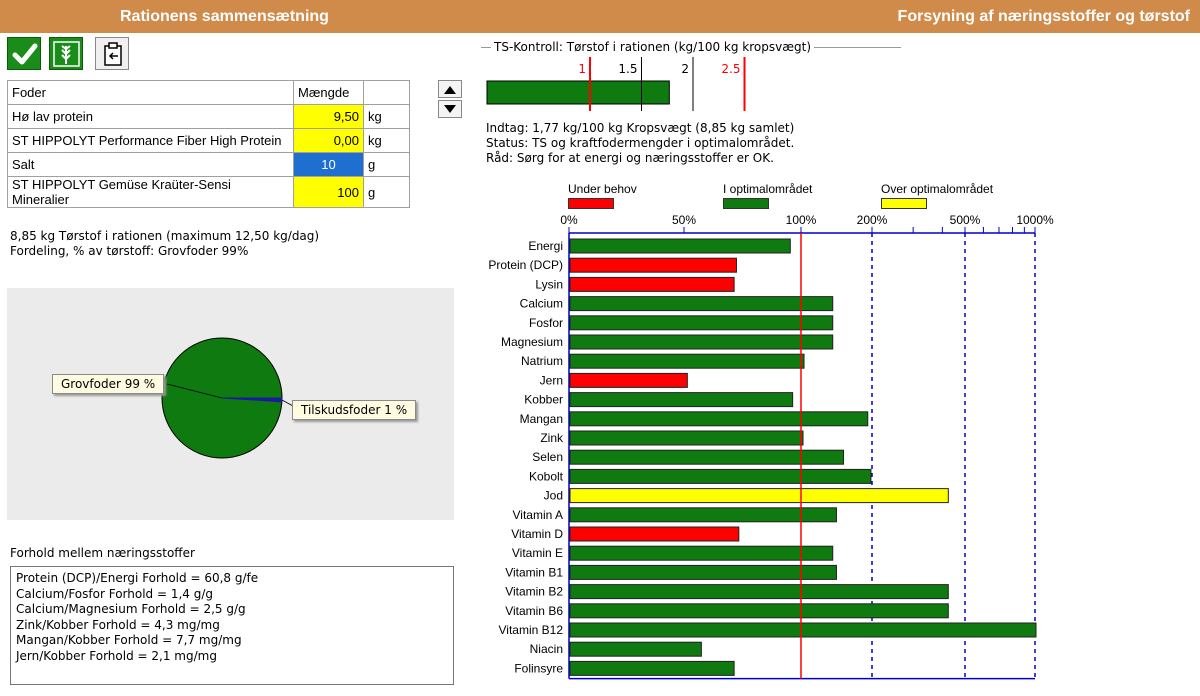 This screenshot has height=696, width=1200. Describe the element at coordinates (703, 572) in the screenshot. I see `bar-vitamin-b1` at that location.